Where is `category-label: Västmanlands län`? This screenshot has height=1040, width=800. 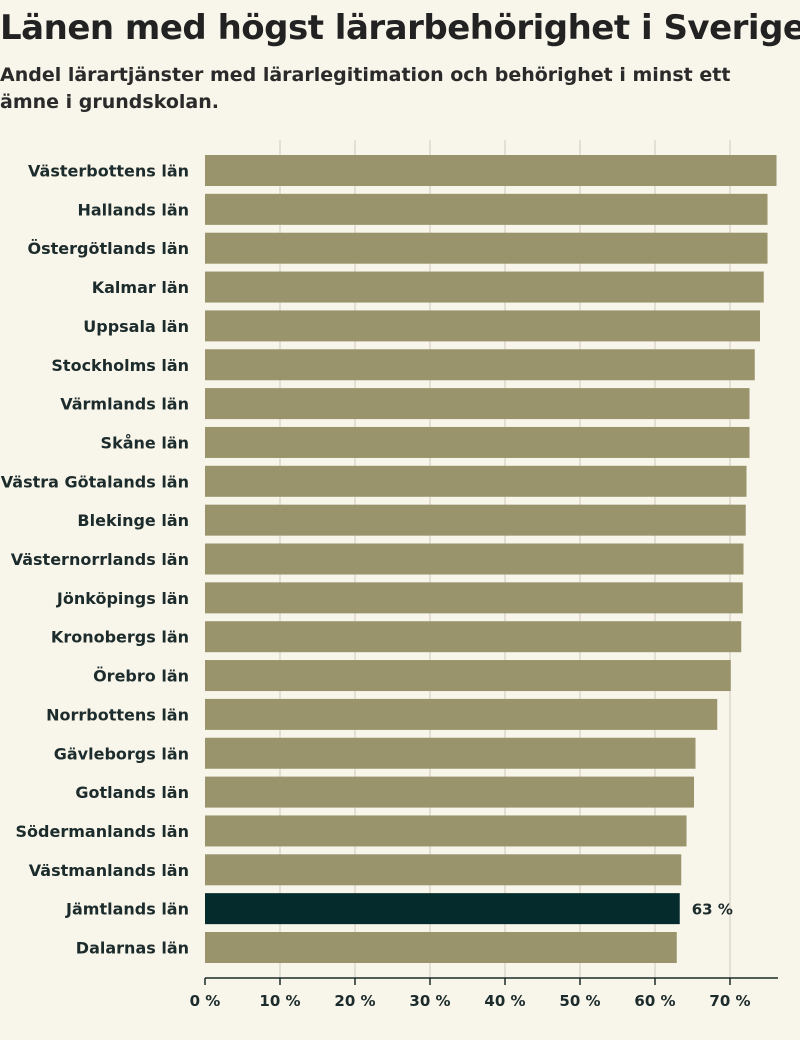 category-label: Västmanlands län is located at coordinates (109, 870).